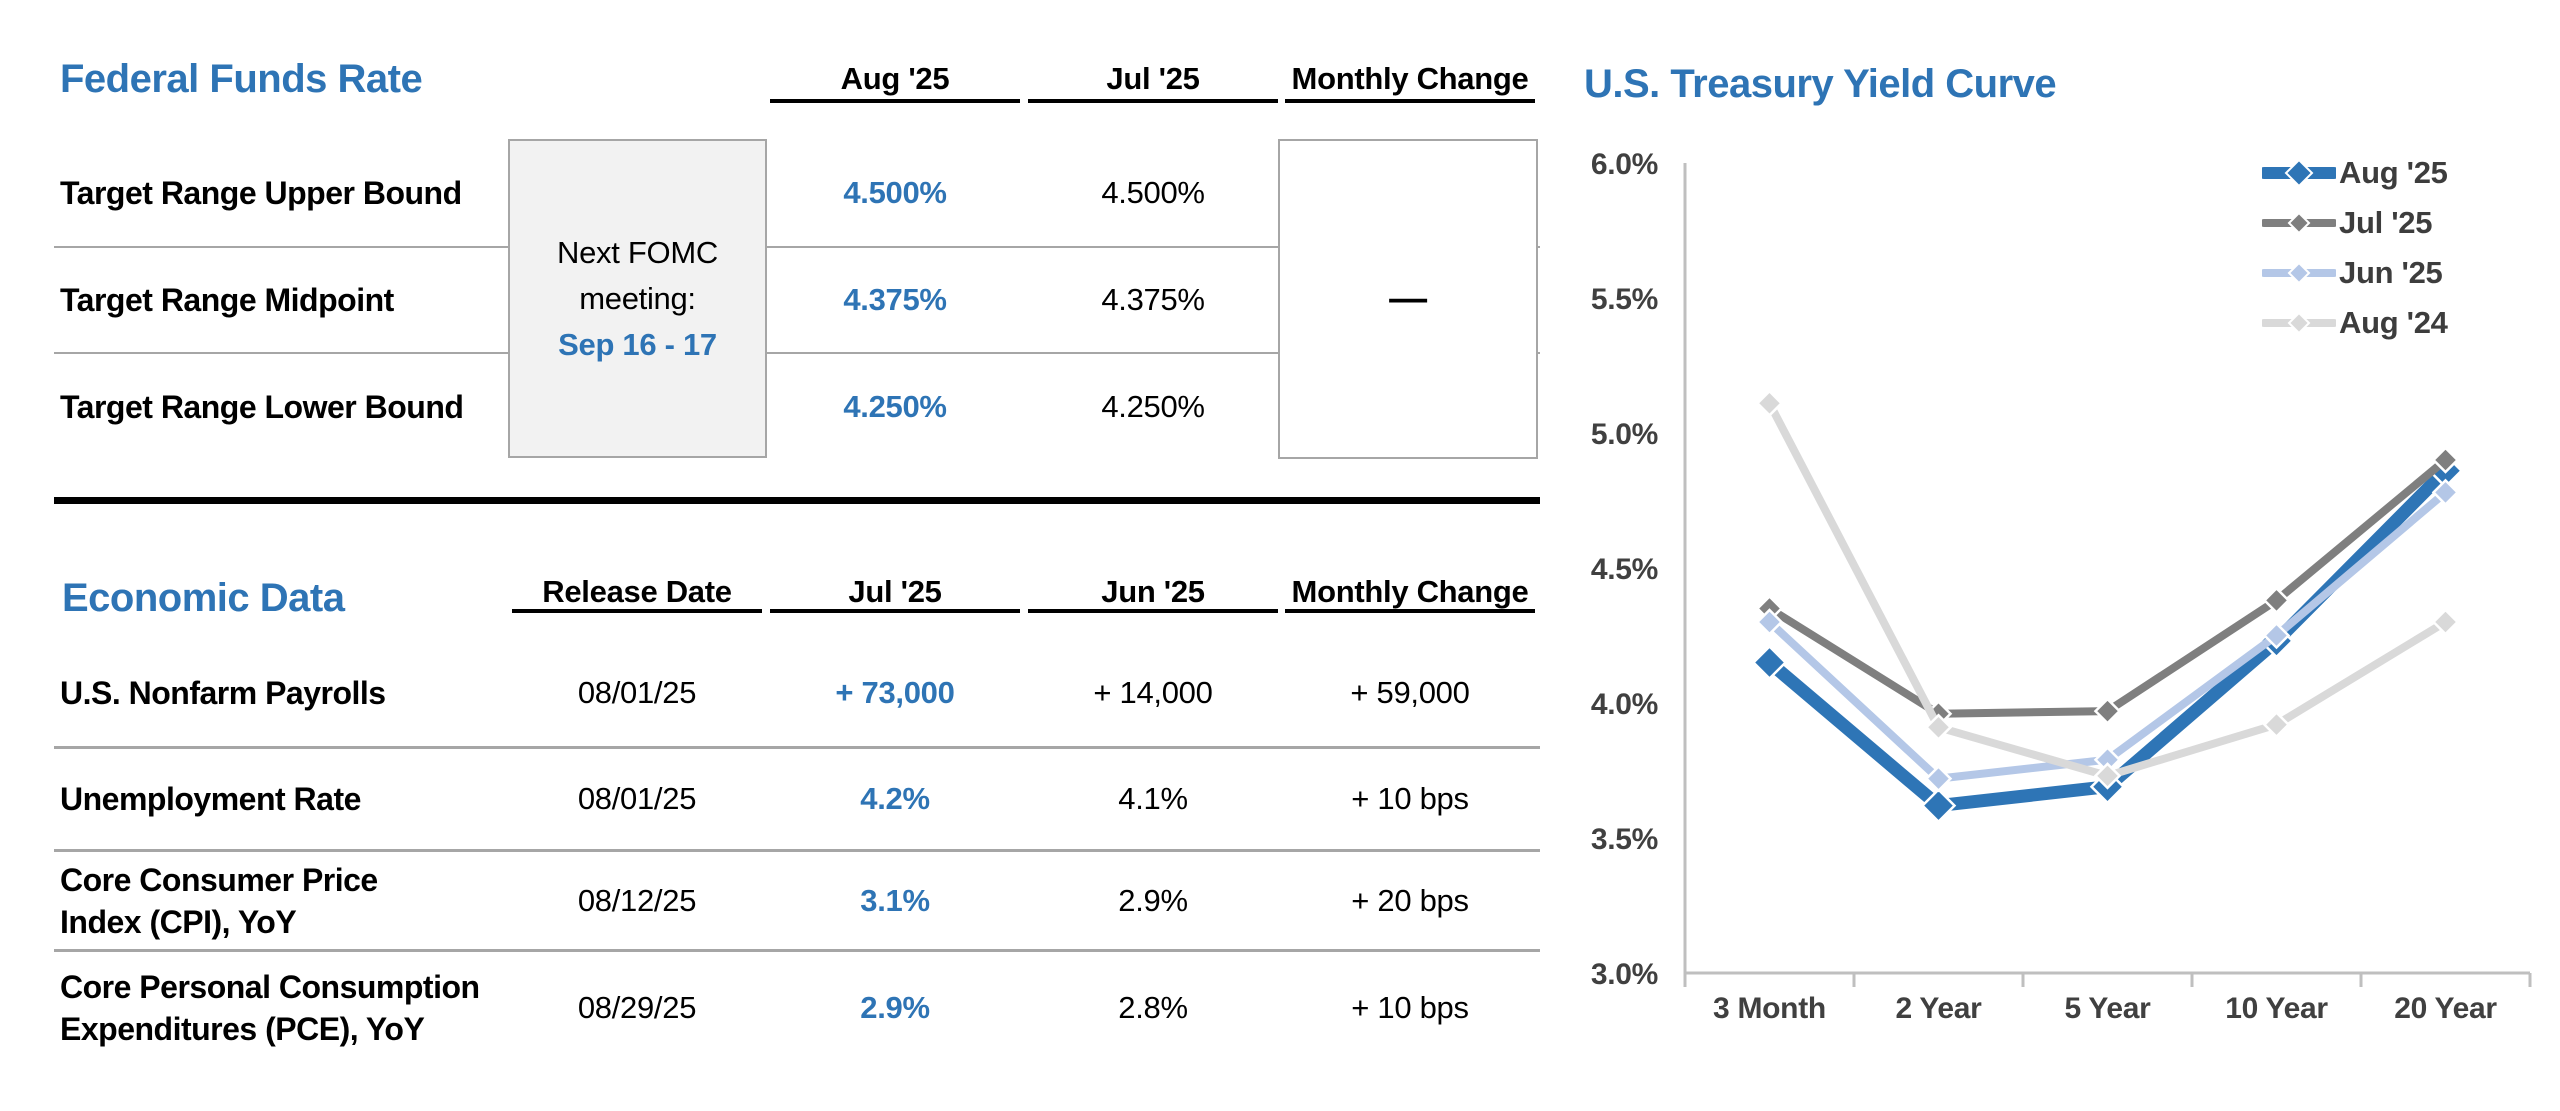 The width and height of the screenshot is (2560, 1111). What do you see at coordinates (1153, 192) in the screenshot?
I see `value-upper-jul25: 4.500%` at bounding box center [1153, 192].